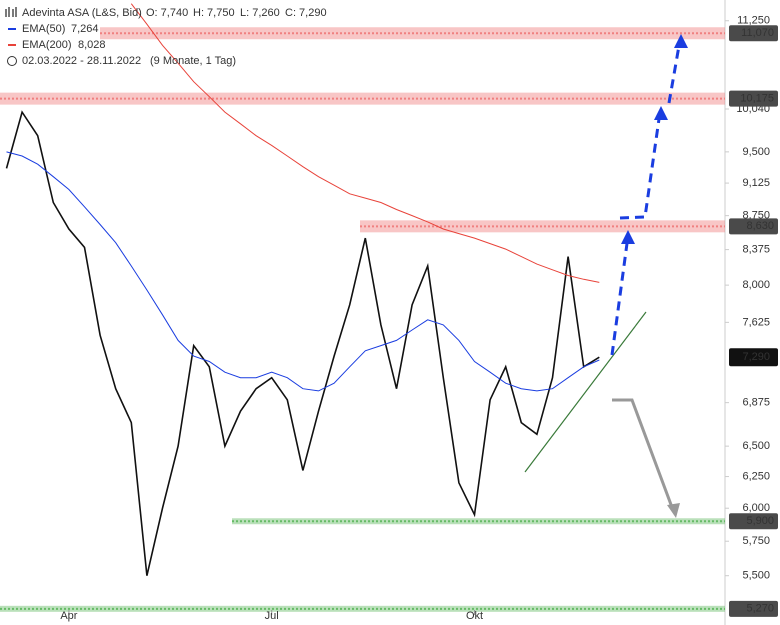 The height and width of the screenshot is (625, 780). I want to click on ohlc: H: 7,750, so click(214, 13).